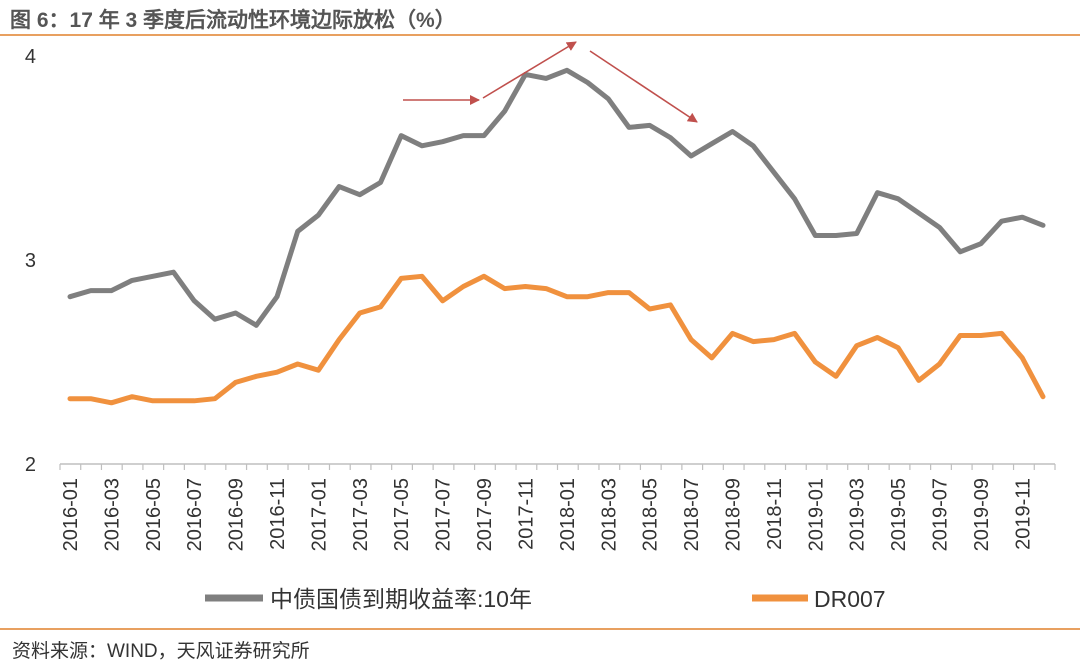 The image size is (1080, 663). Describe the element at coordinates (940, 514) in the screenshot. I see `x-tick-label: 2019-07` at that location.